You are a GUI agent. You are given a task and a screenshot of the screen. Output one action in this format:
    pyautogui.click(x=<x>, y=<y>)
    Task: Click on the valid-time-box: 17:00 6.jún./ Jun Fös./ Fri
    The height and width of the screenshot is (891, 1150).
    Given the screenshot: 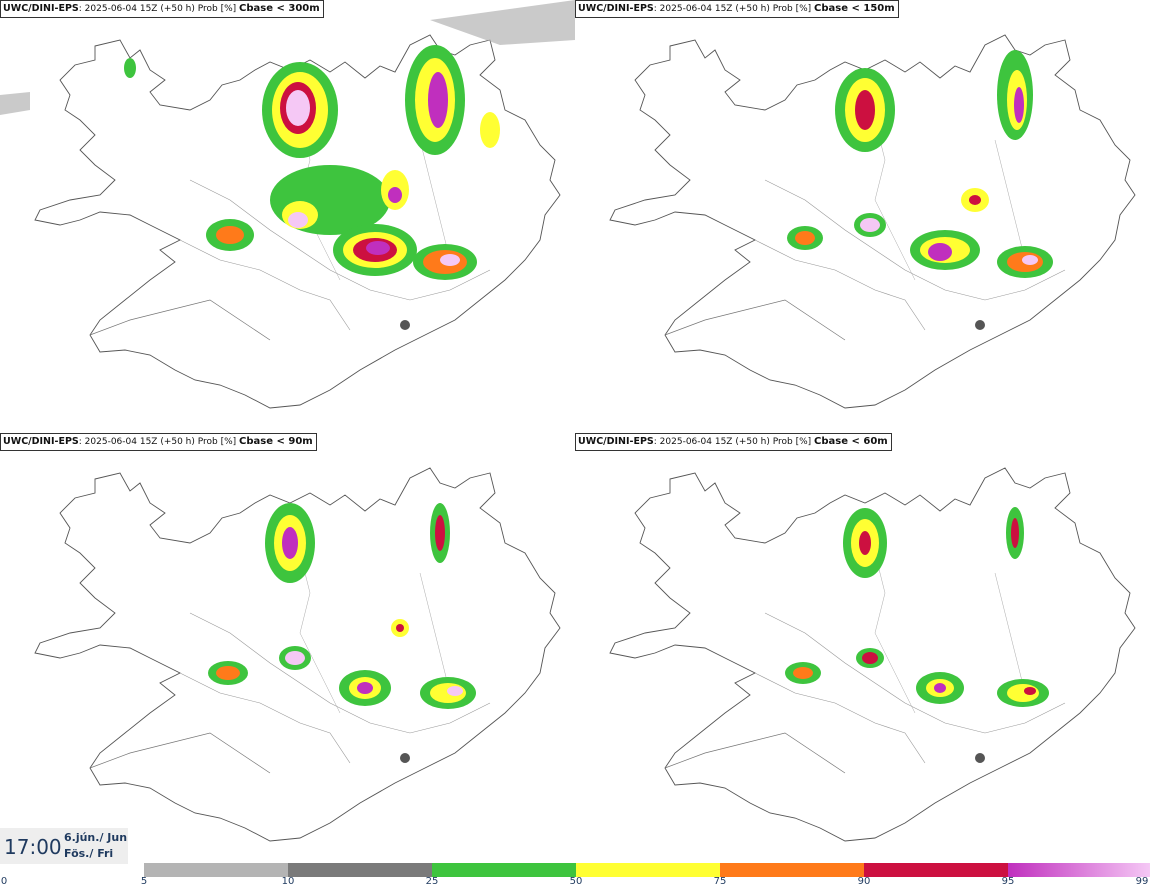 What is the action you would take?
    pyautogui.click(x=64, y=846)
    